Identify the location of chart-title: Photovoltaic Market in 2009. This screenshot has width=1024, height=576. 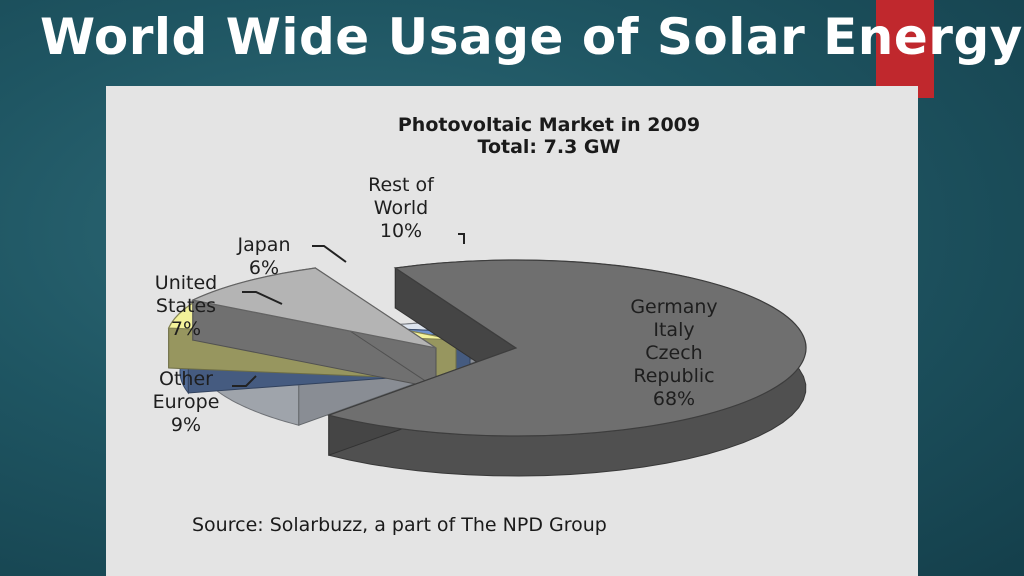
(549, 125).